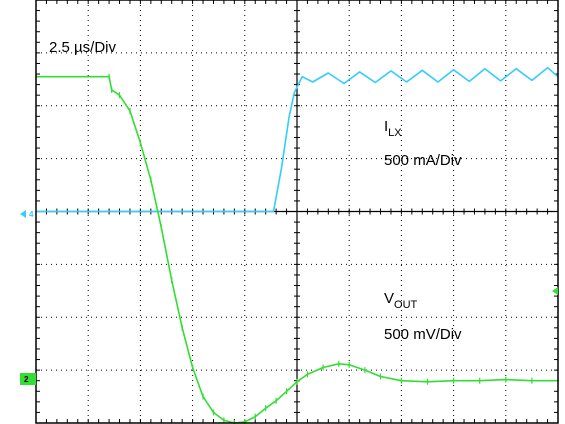 This screenshot has width=565, height=424. I want to click on ilx-label: ILX, so click(393, 128).